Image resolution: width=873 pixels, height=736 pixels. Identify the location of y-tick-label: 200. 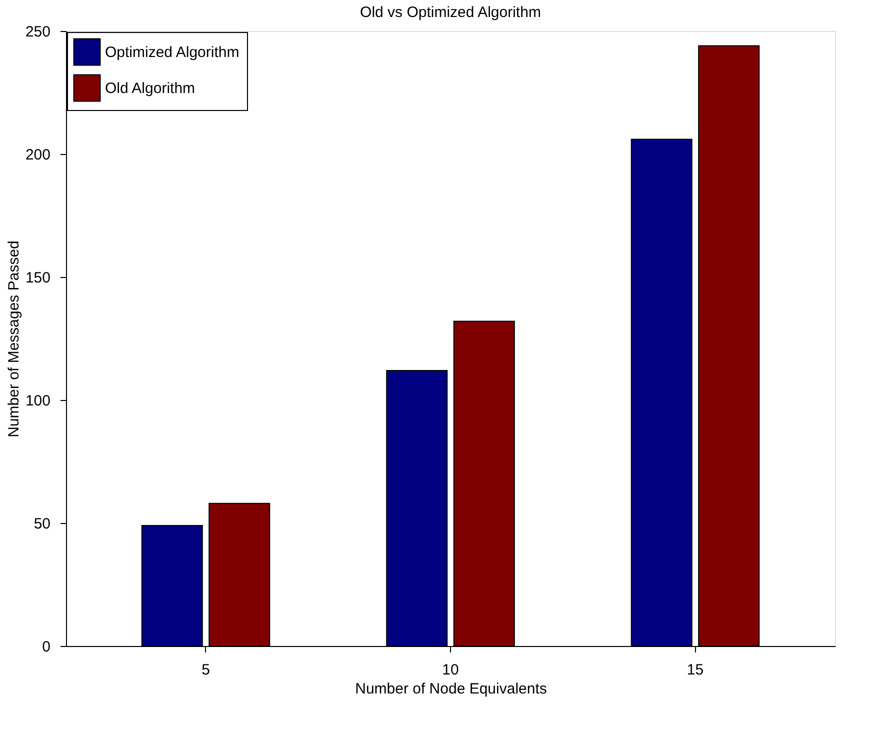
(37, 155).